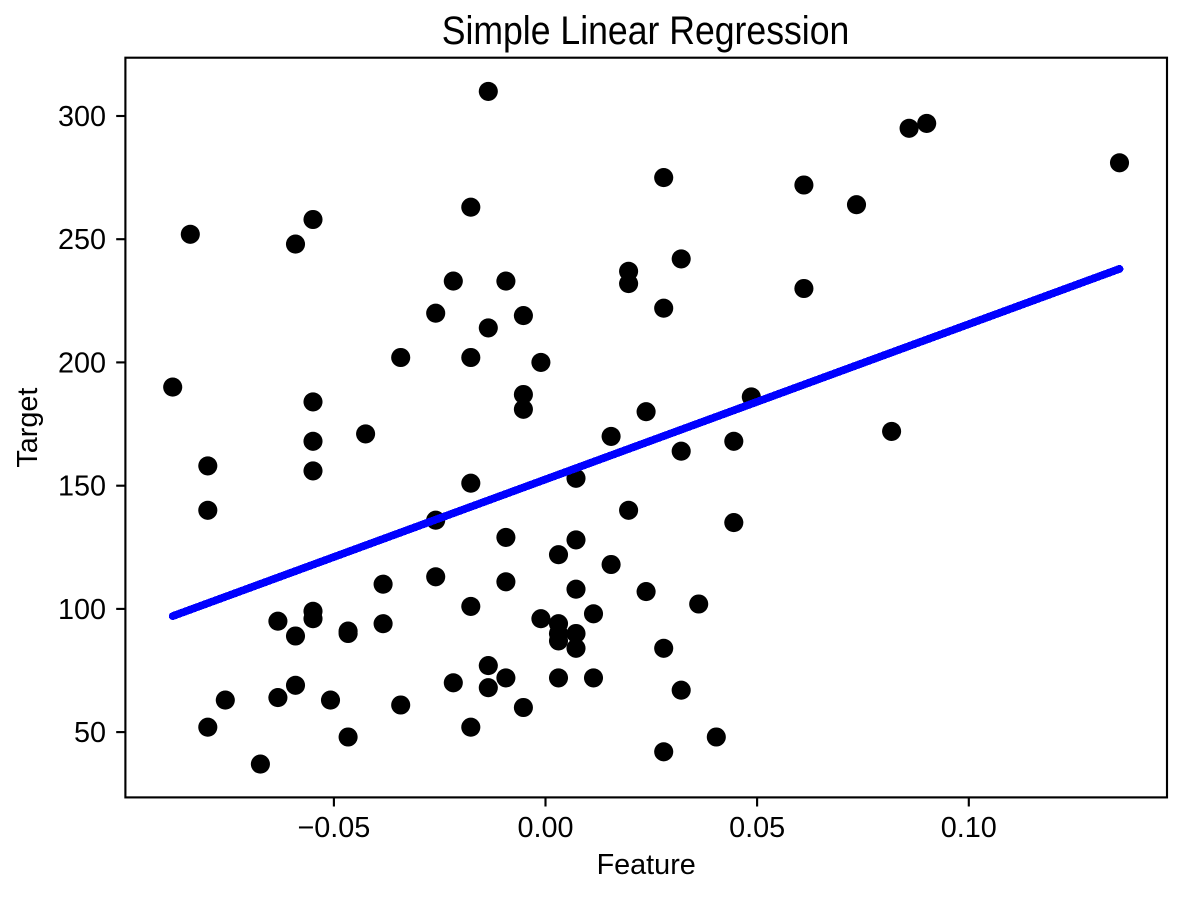 The height and width of the screenshot is (898, 1186). I want to click on svg-text: 100, so click(82, 610).